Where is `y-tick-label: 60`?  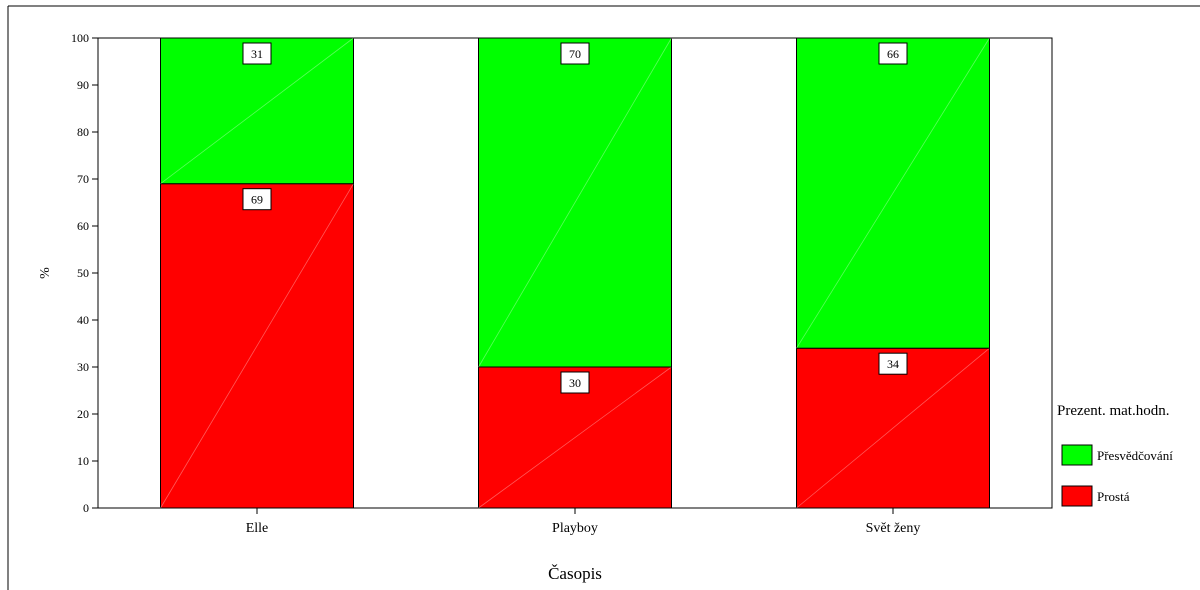
y-tick-label: 60 is located at coordinates (83, 226).